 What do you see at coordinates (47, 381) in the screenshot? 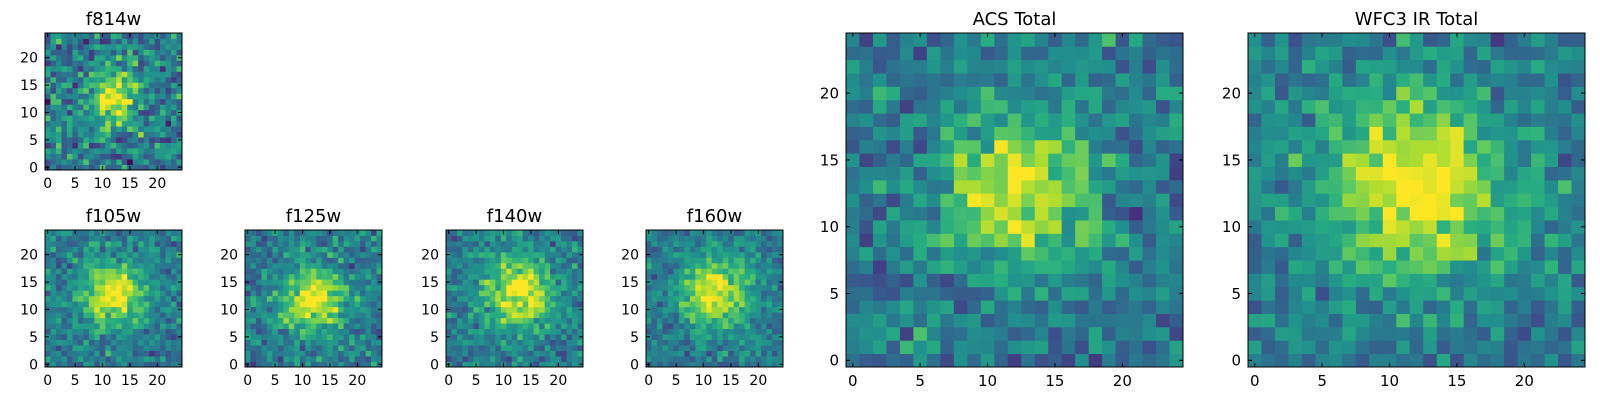
I see `x-tick-label: 0` at bounding box center [47, 381].